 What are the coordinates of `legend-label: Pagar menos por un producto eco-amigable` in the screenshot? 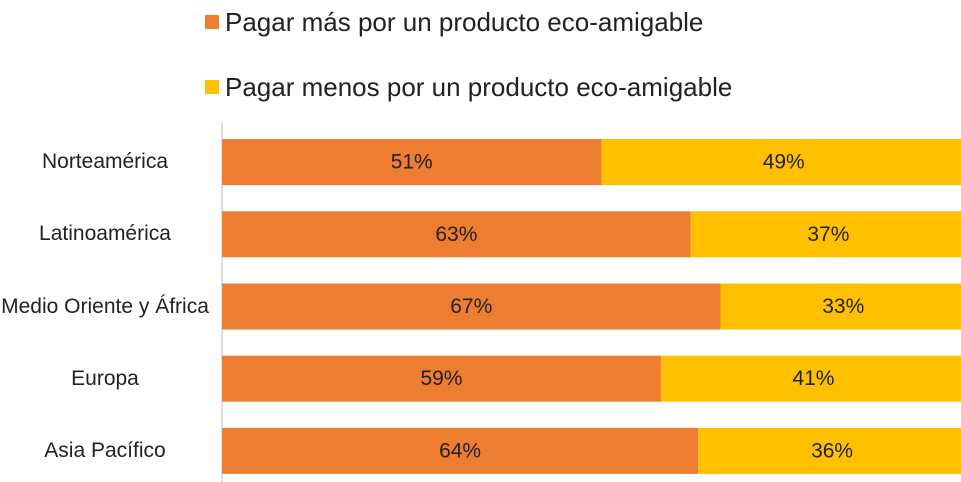 It's located at (478, 87).